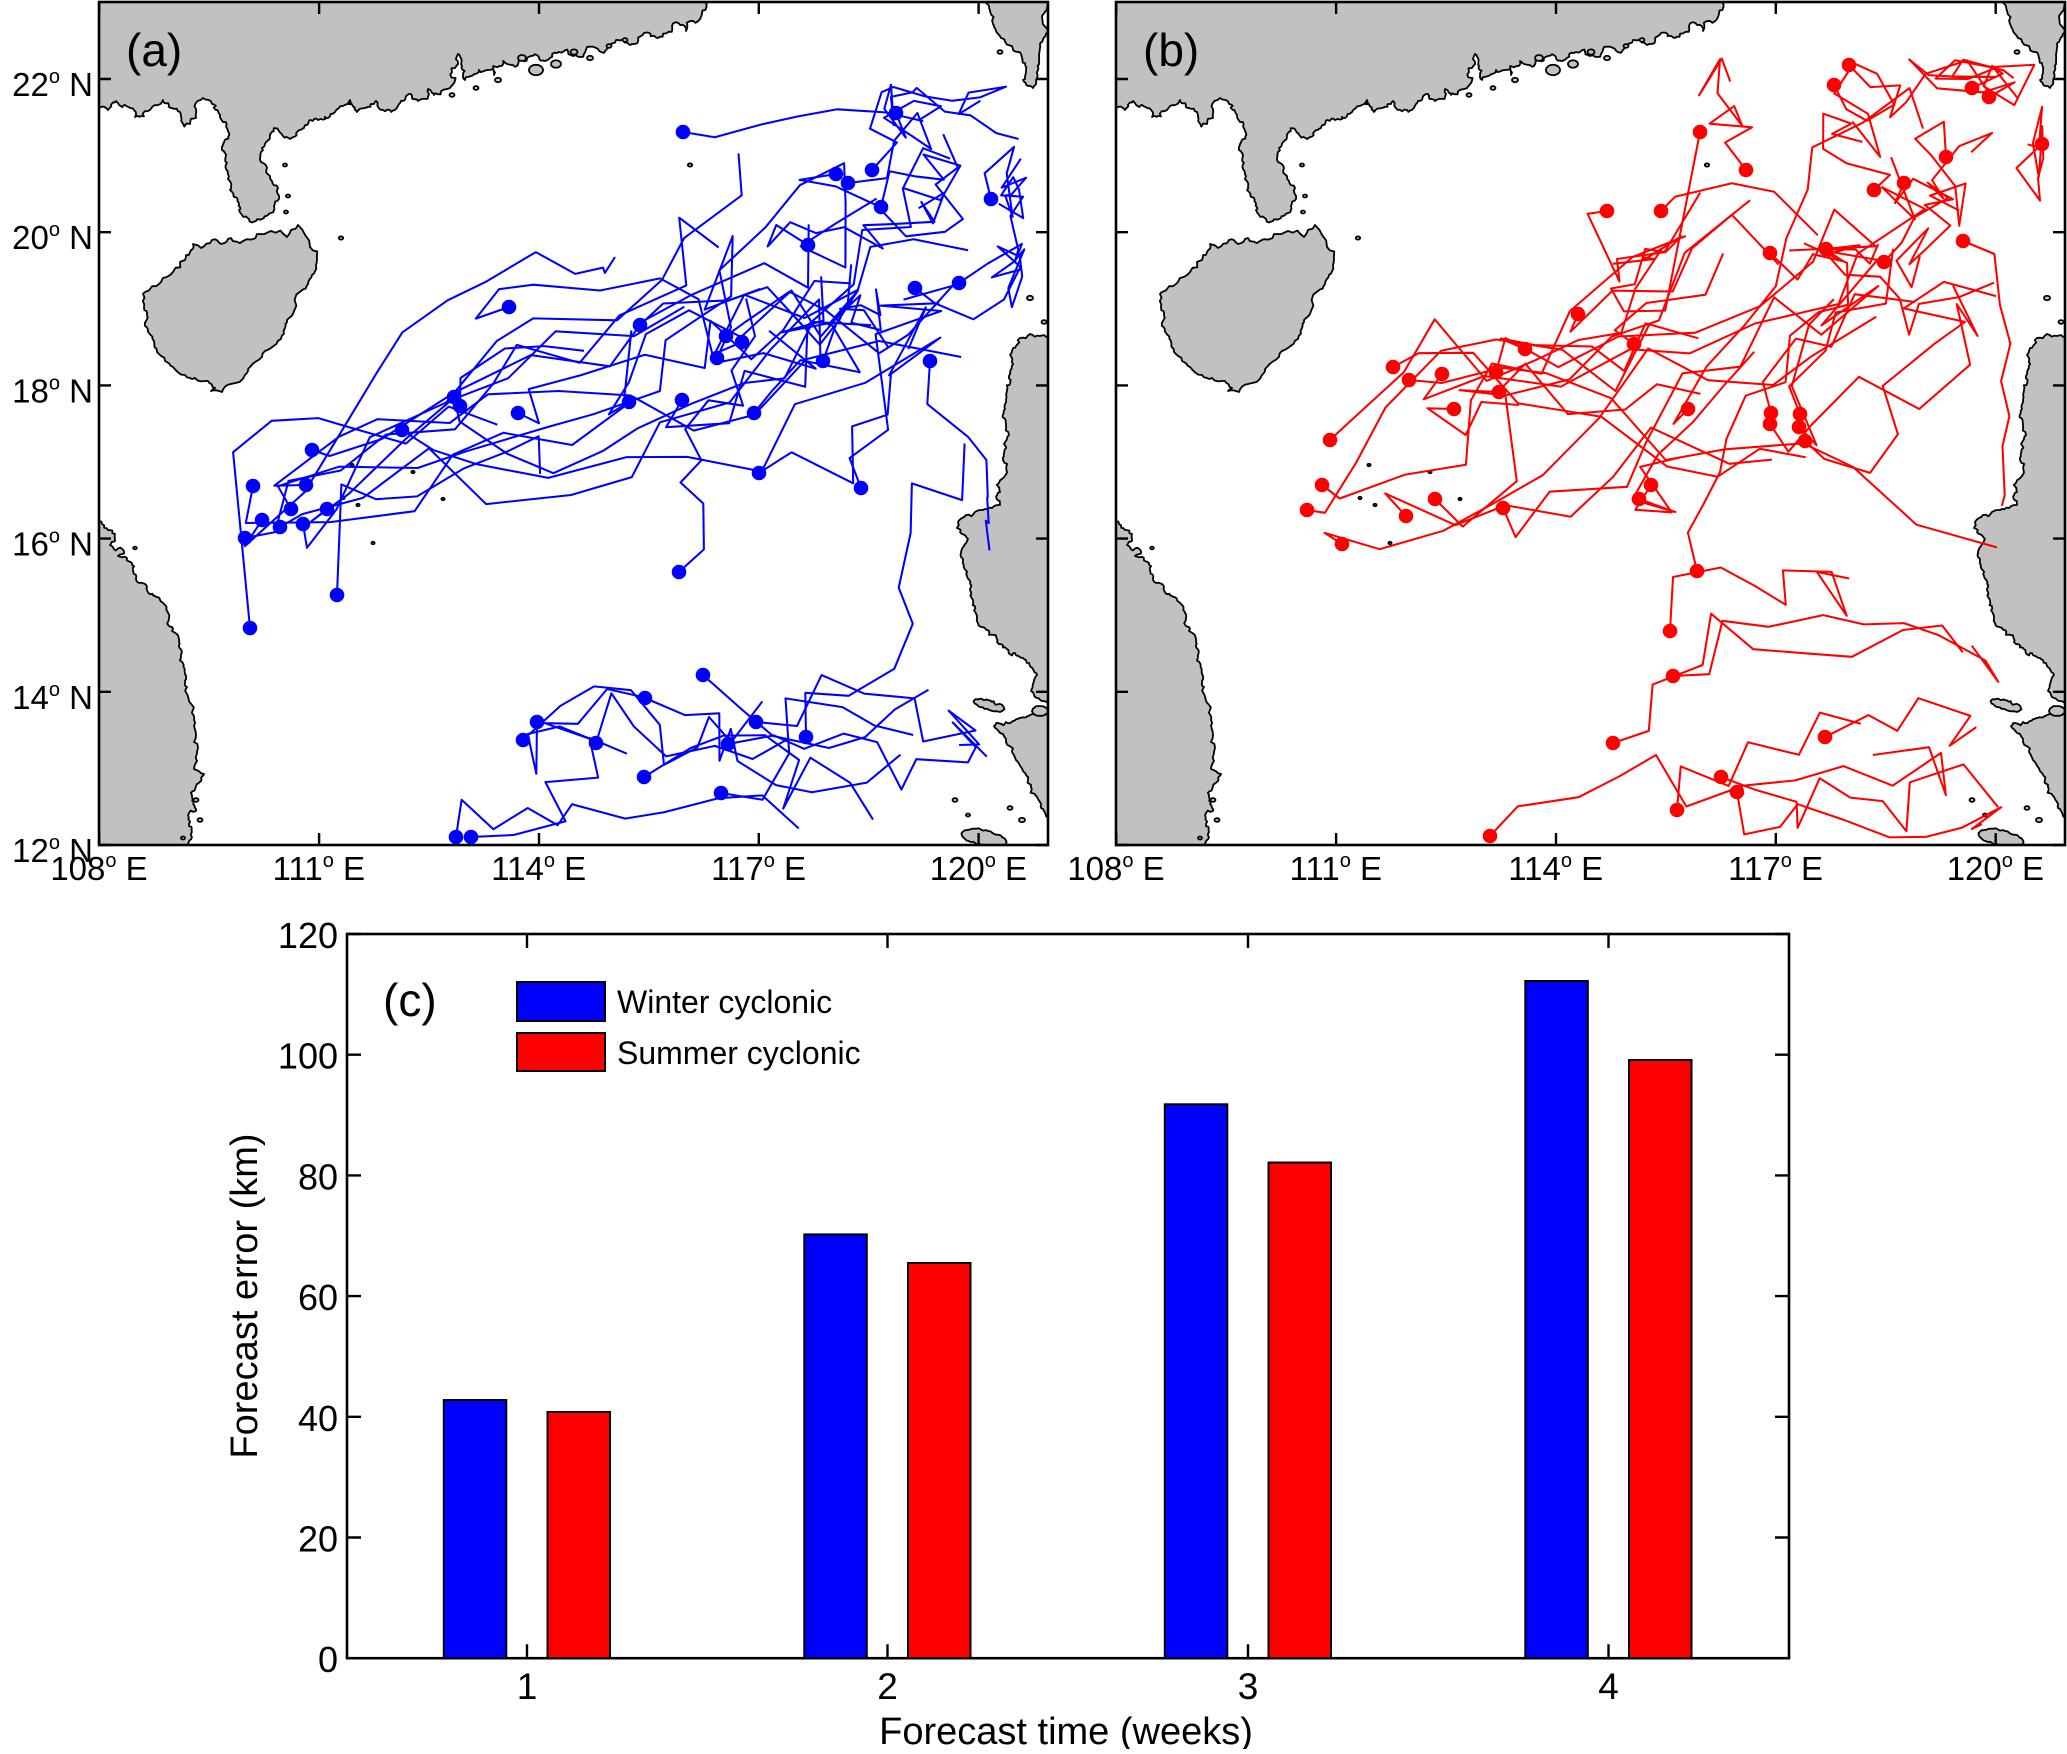 The width and height of the screenshot is (2067, 1754). What do you see at coordinates (52, 237) in the screenshot?
I see `svg-text: 20o N` at bounding box center [52, 237].